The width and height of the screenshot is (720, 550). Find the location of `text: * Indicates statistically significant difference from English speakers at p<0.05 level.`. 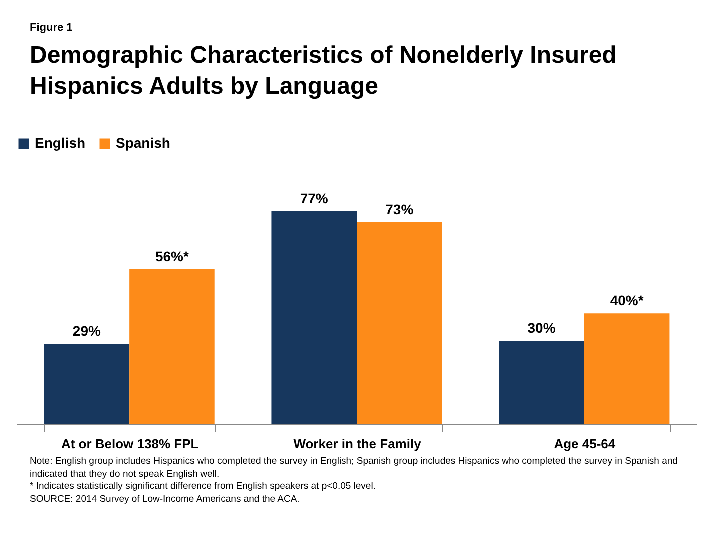

text: * Indicates statistically significant difference from English speakers at p<0.05 level. is located at coordinates (203, 487).